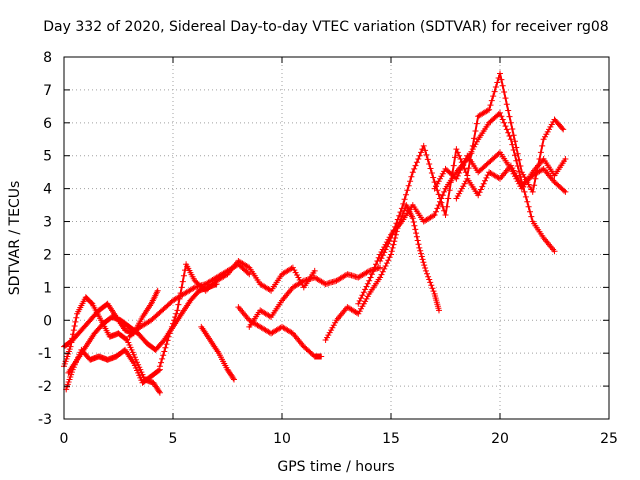  I want to click on y-tick-label: 5, so click(47, 157).